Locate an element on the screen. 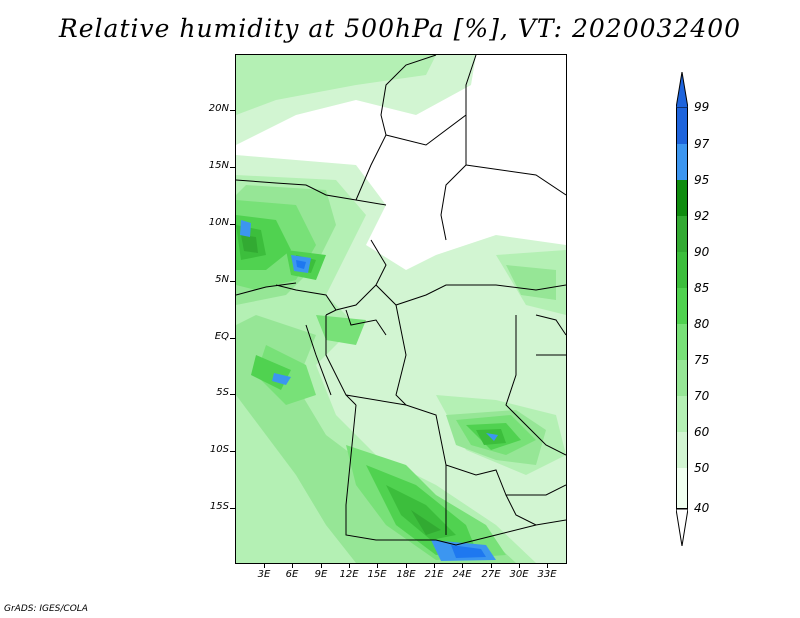 This screenshot has height=618, width=800. lon-label-15e: 15E is located at coordinates (377, 574).